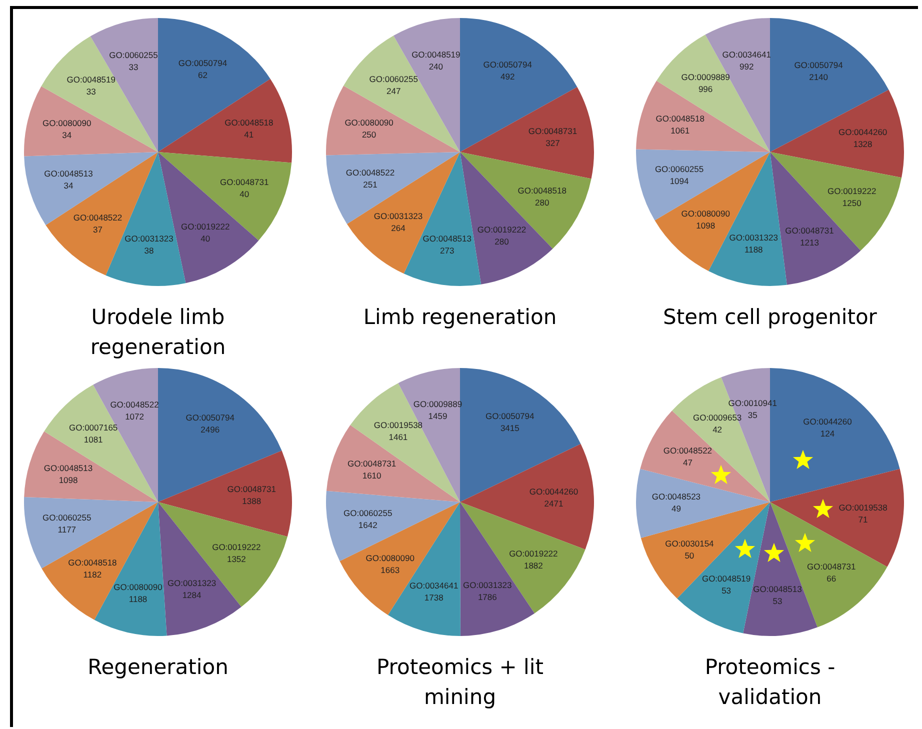  I want to click on data-label: 992, so click(747, 67).